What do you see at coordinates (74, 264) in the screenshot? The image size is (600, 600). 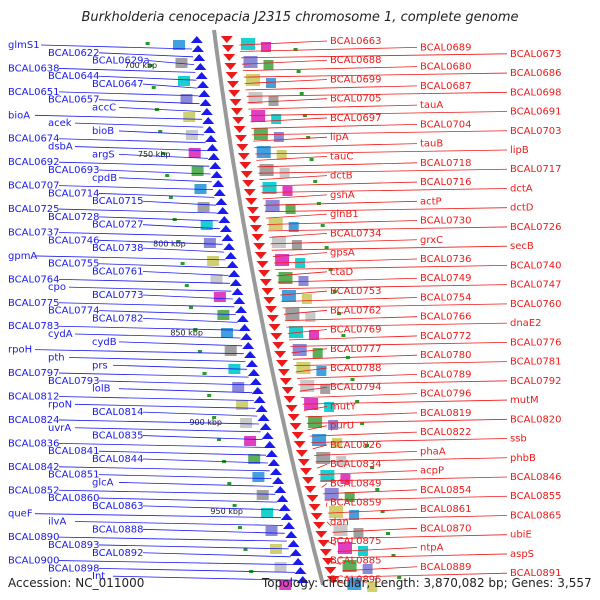 I see `forward-gene-label: BCAL0755` at bounding box center [74, 264].